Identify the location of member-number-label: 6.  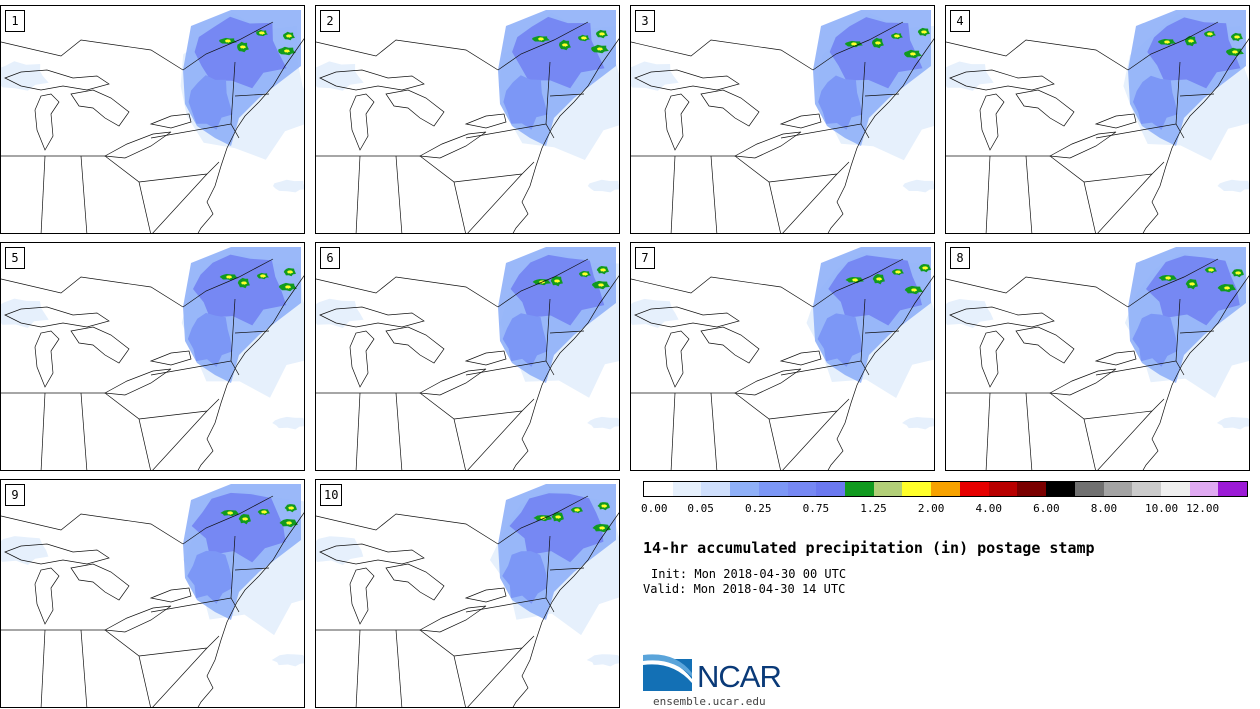
(330, 258).